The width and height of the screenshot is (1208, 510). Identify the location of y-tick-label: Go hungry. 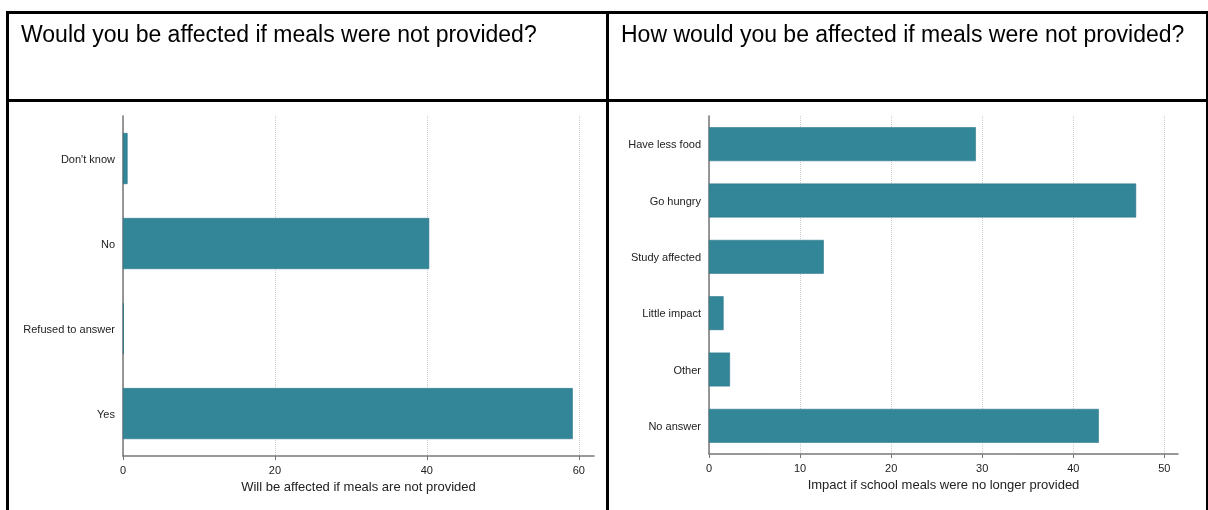
(675, 200).